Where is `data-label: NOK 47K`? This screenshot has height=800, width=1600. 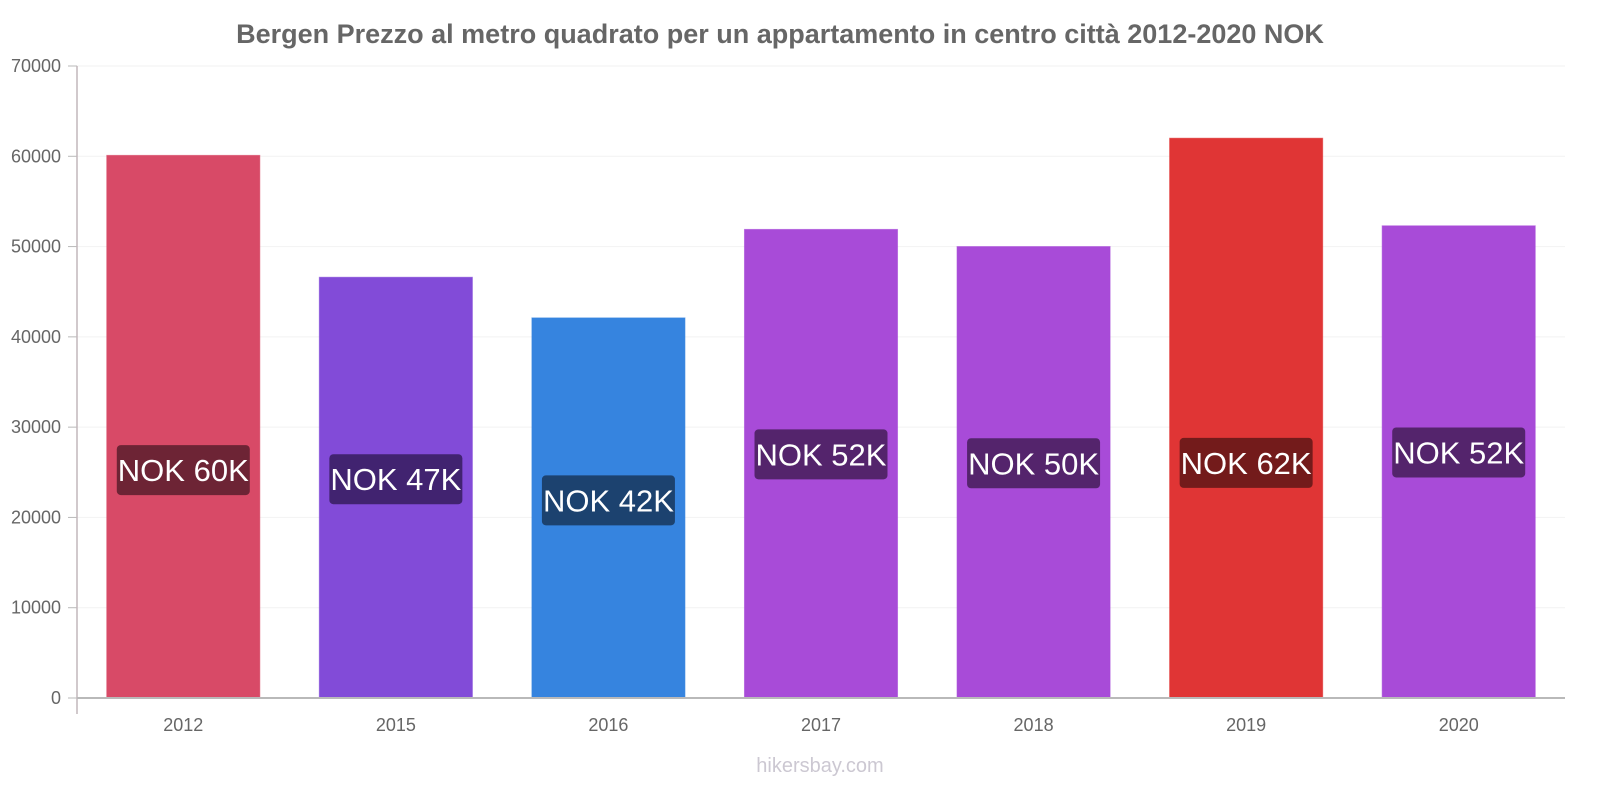
data-label: NOK 47K is located at coordinates (395, 479).